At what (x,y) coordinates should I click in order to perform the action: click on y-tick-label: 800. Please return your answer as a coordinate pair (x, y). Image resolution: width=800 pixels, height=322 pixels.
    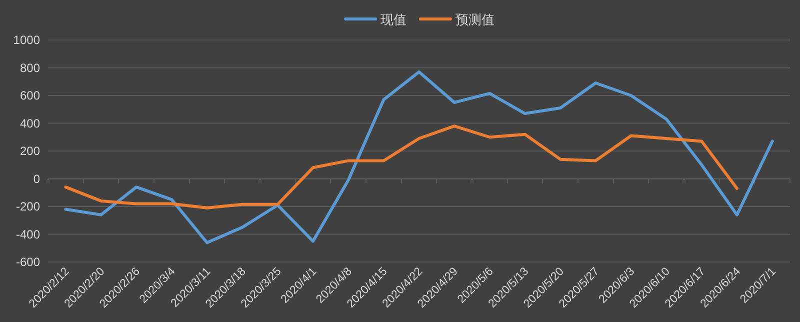
    Looking at the image, I should click on (30, 67).